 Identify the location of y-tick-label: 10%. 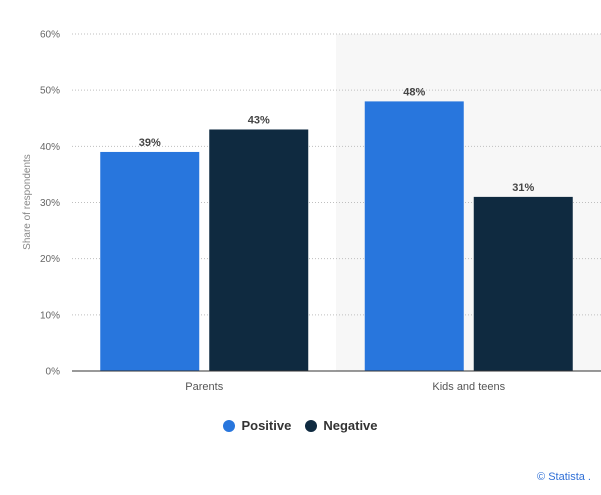
(50, 315).